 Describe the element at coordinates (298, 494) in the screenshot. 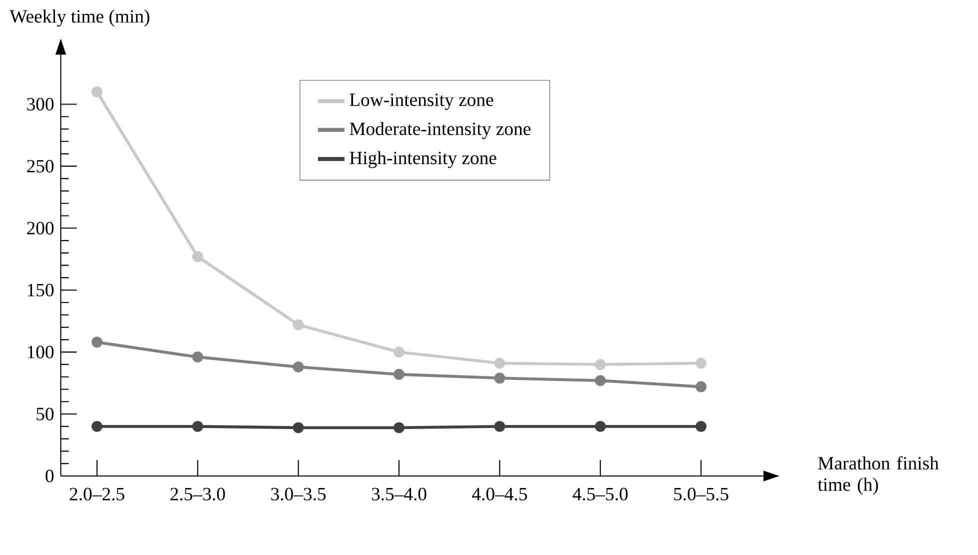

I see `x-tick-label: 3.0–3.5` at that location.